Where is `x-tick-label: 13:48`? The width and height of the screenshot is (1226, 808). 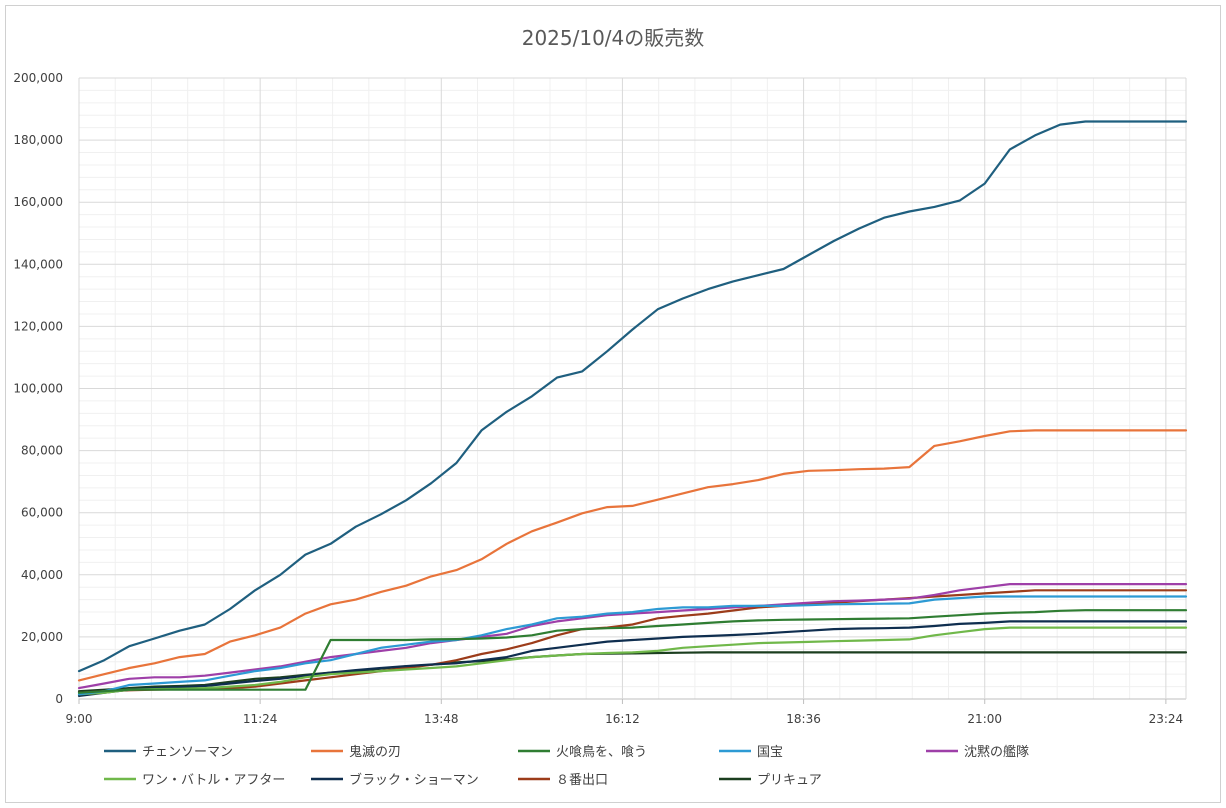 x-tick-label: 13:48 is located at coordinates (441, 719).